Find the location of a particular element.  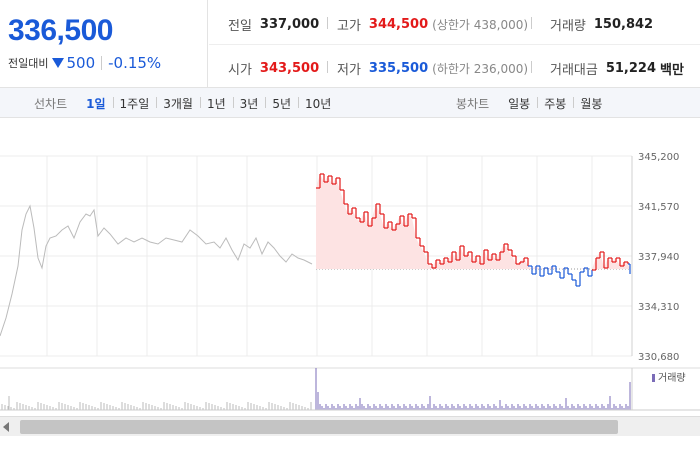

stat-high: 고가 344,500 (상한가 438,000) is located at coordinates (432, 24).